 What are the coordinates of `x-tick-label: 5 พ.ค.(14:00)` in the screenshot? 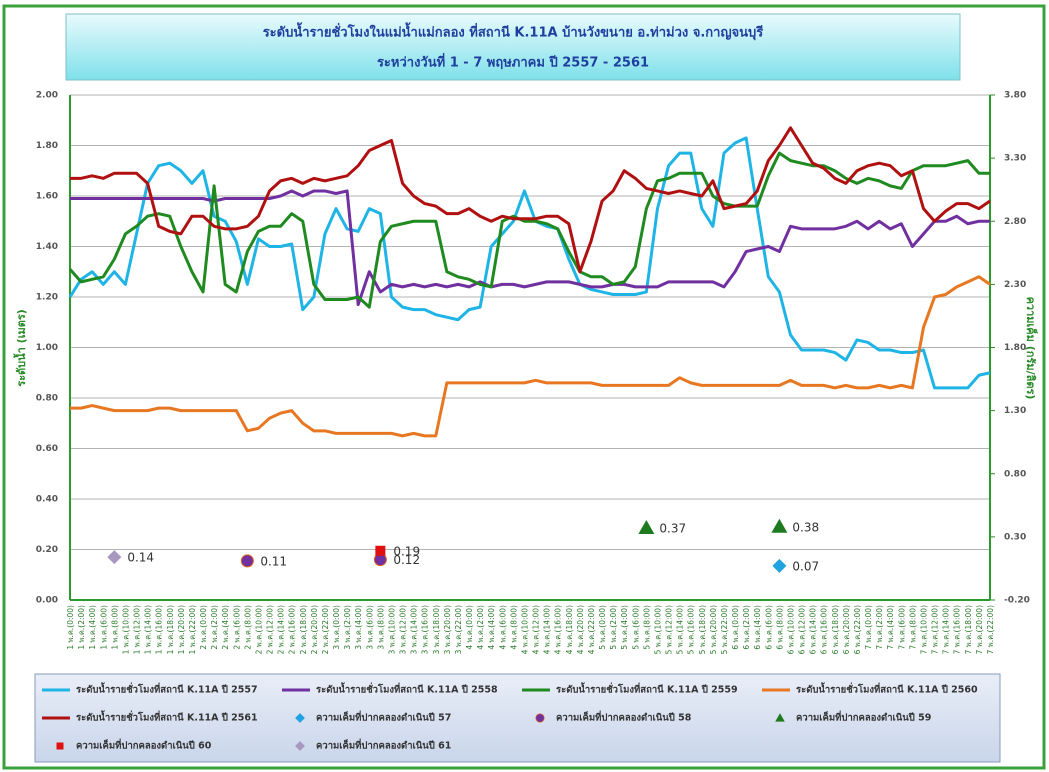 It's located at (680, 629).